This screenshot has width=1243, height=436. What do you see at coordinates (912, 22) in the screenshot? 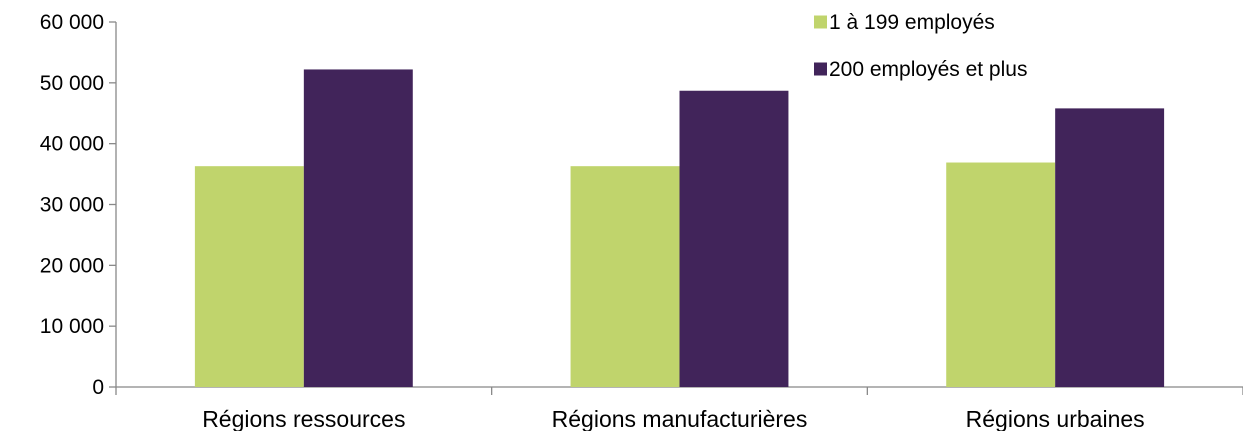
I see `legend-label-1: 1 à 199 employés` at bounding box center [912, 22].